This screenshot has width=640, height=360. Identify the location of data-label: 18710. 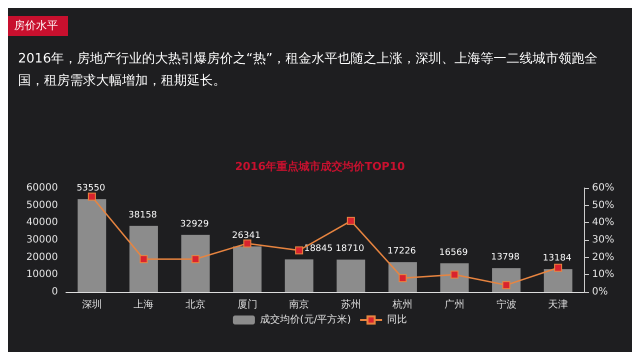
(350, 249).